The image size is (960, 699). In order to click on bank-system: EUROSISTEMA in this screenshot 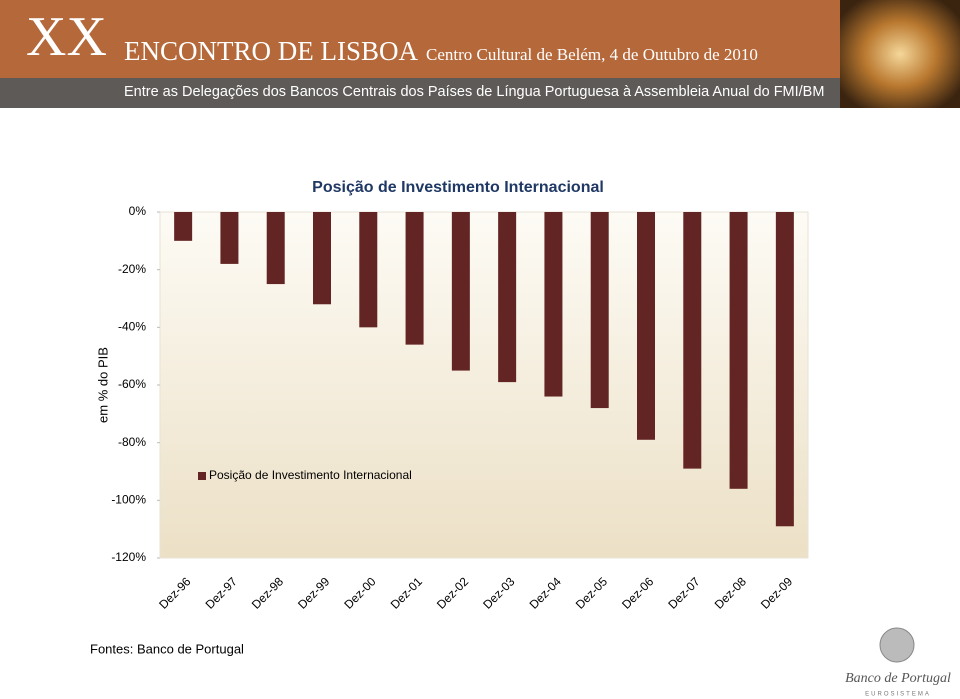, I will do `click(898, 695)`.